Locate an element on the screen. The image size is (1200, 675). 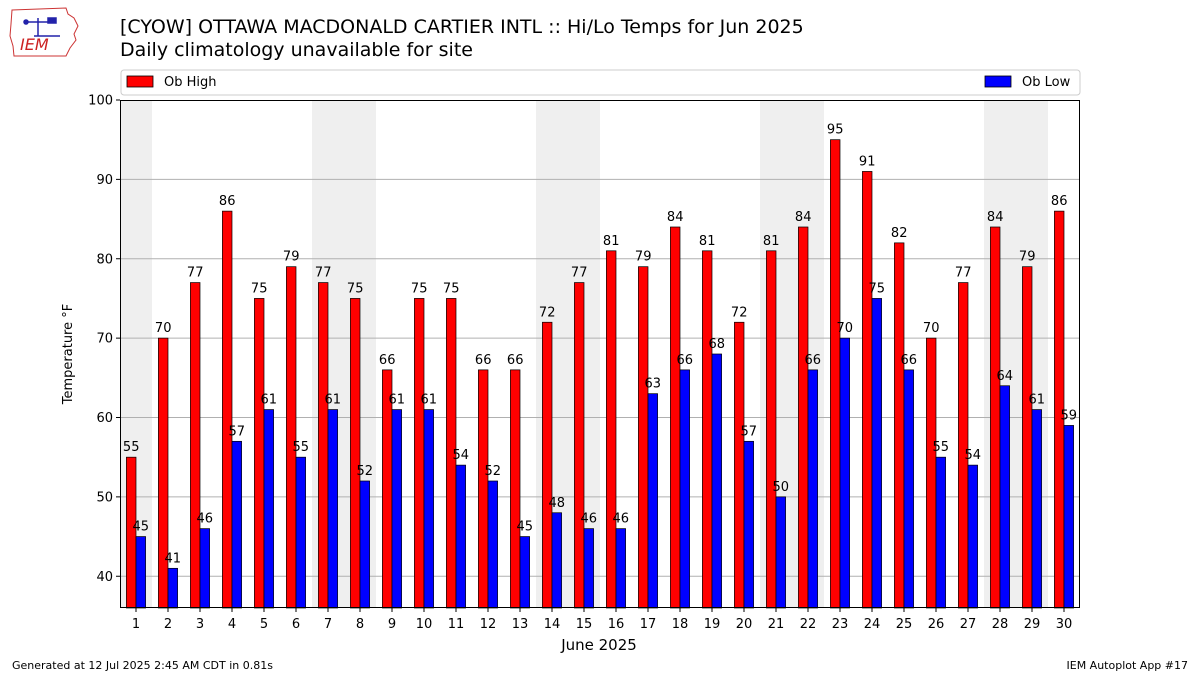
x-tick-label: 21 is located at coordinates (776, 624).